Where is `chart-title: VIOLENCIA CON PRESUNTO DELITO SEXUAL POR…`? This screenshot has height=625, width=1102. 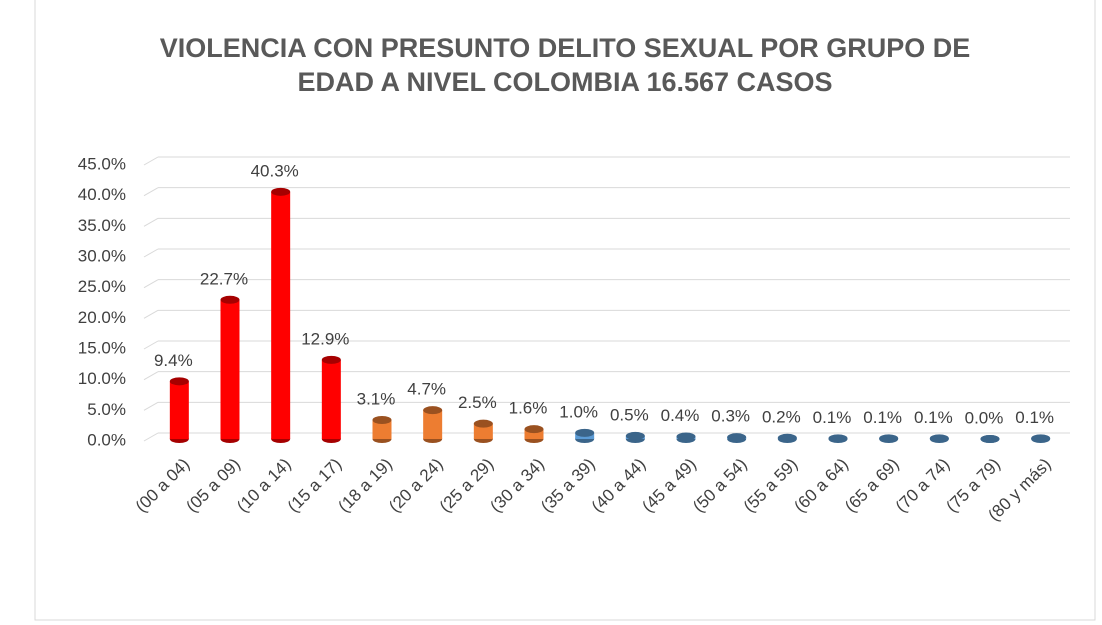
chart-title: VIOLENCIA CON PRESUNTO DELITO SEXUAL POR… is located at coordinates (565, 48).